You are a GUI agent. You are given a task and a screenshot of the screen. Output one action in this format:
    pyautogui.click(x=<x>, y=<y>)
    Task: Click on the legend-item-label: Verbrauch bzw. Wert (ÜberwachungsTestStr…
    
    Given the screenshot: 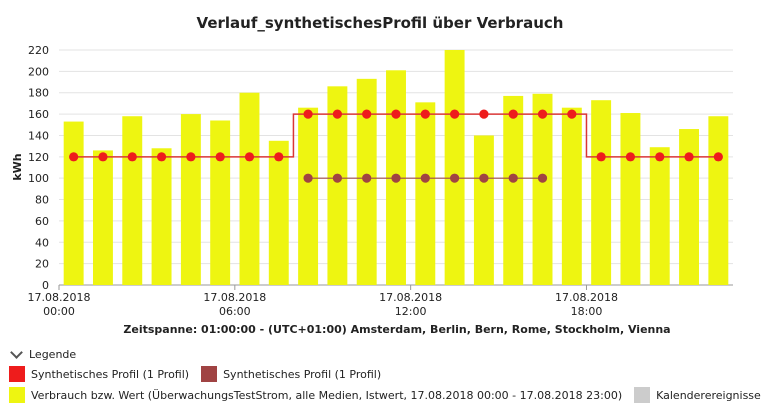 What is the action you would take?
    pyautogui.click(x=327, y=395)
    